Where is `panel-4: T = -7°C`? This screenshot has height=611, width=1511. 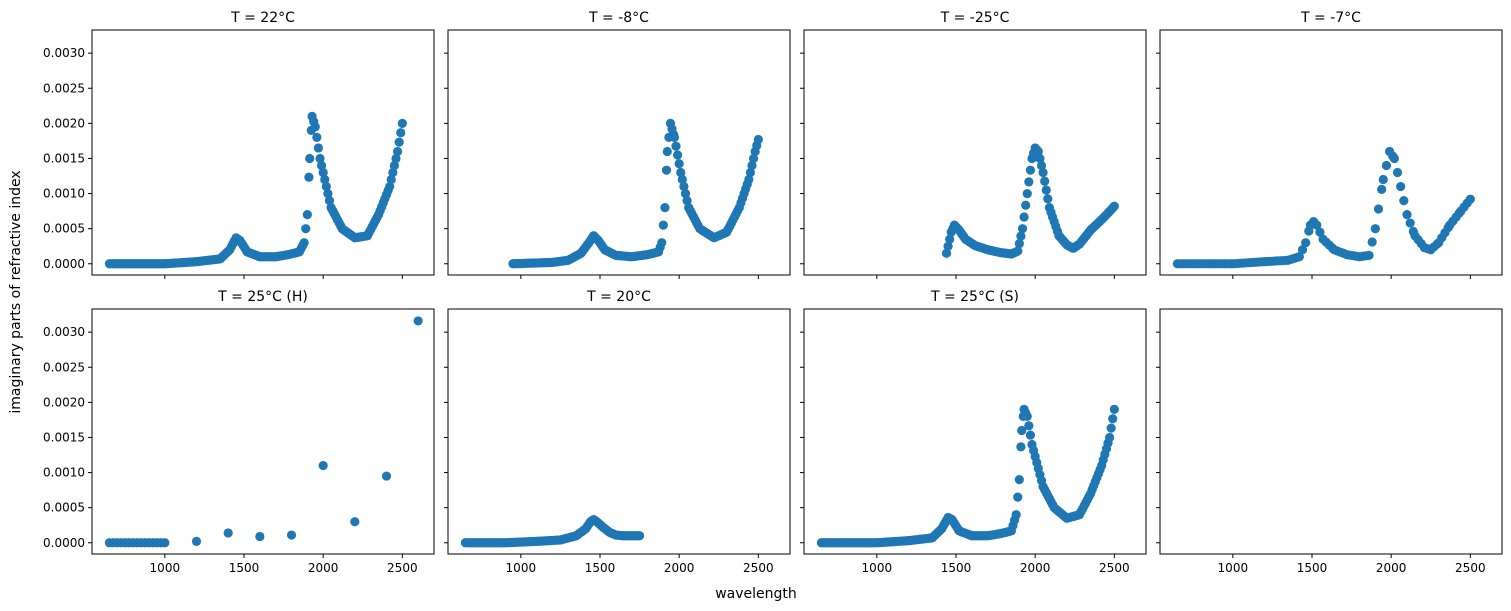 panel-4: T = -7°C is located at coordinates (1329, 144).